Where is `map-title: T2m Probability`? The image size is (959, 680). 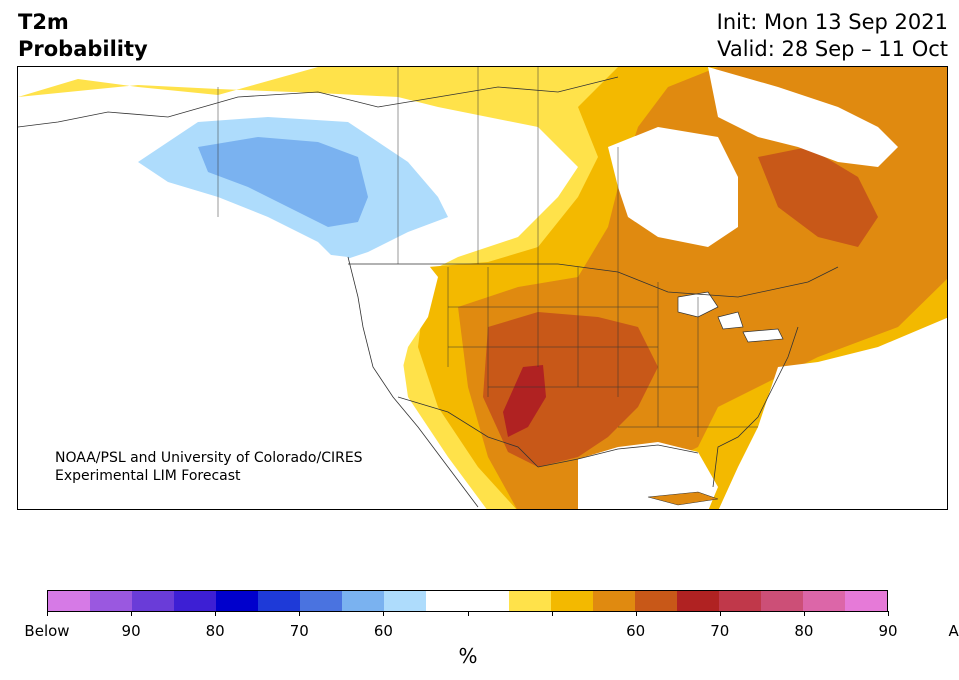
map-title: T2m Probability is located at coordinates (83, 36).